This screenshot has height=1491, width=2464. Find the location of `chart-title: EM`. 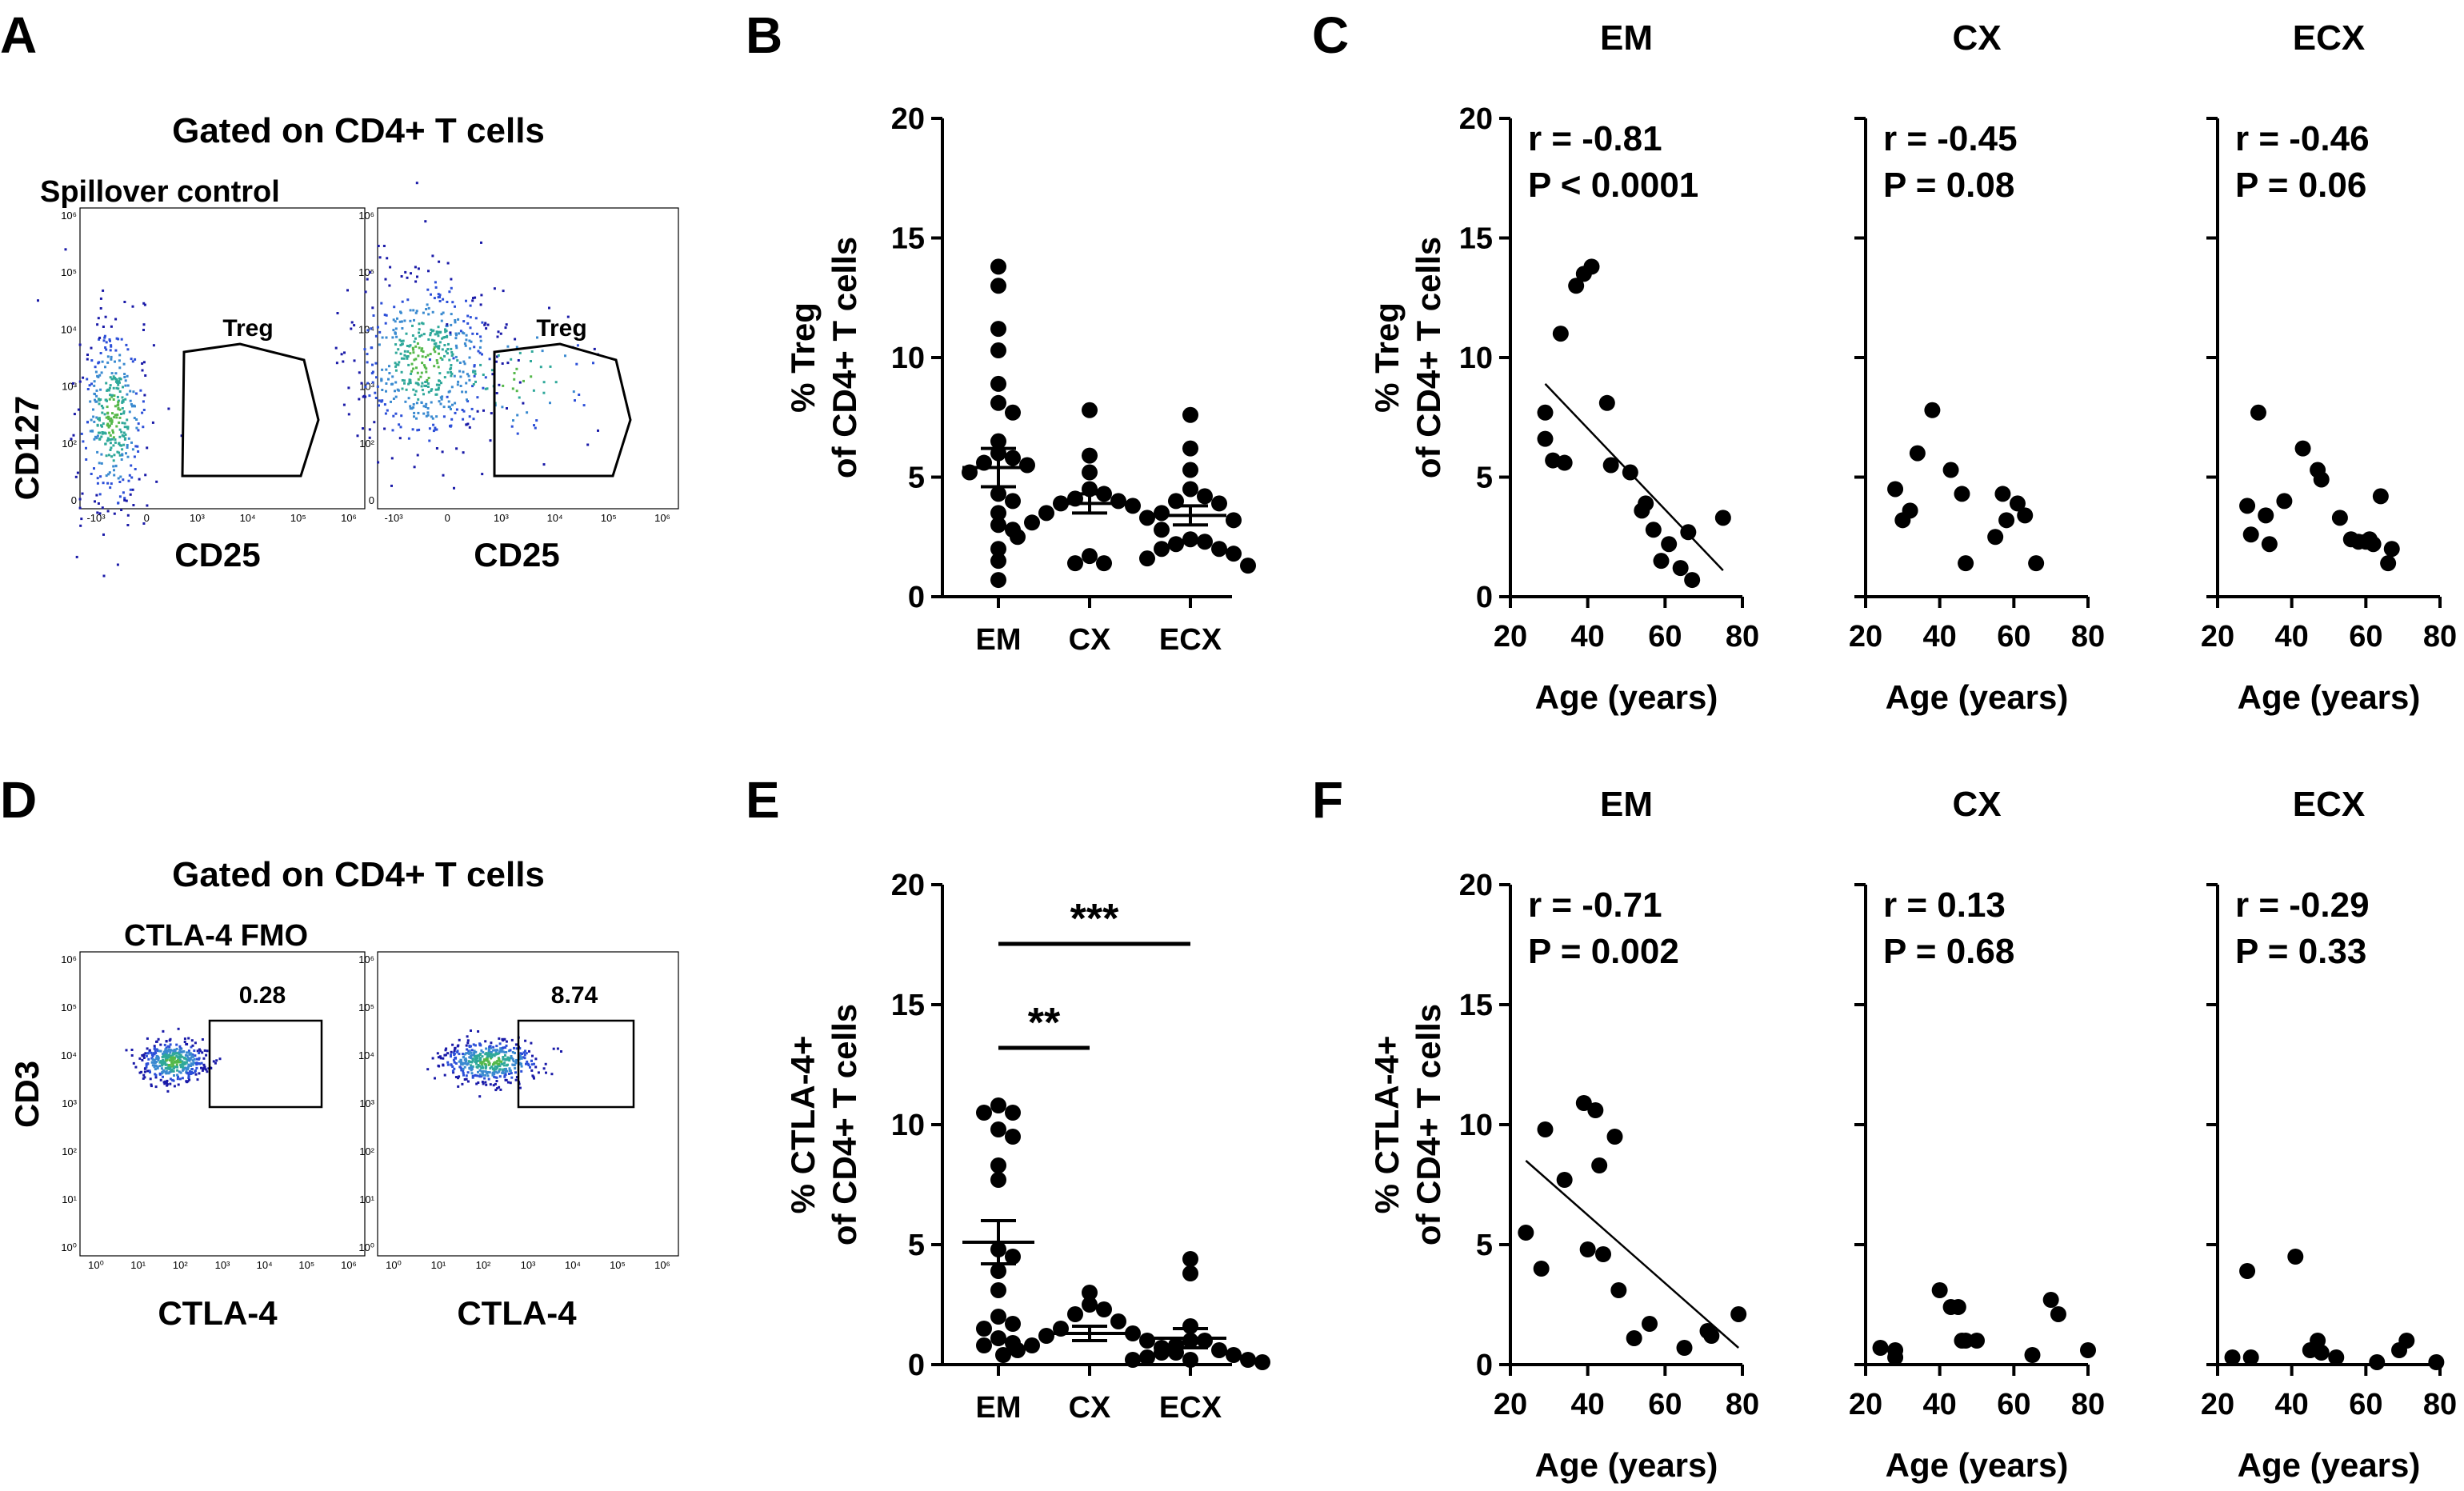

chart-title: EM is located at coordinates (1626, 804).